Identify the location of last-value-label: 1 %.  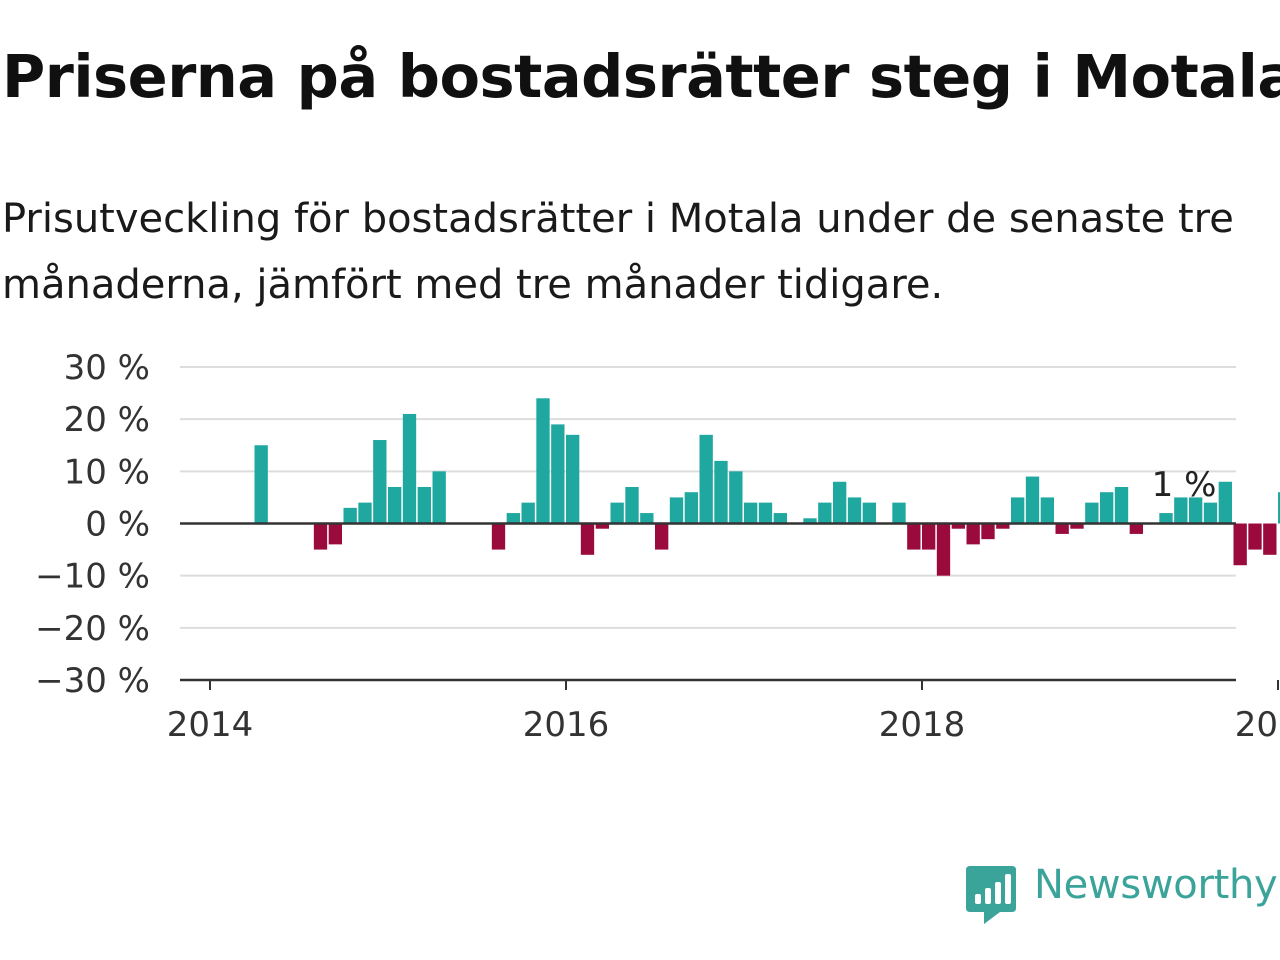
(1184, 485).